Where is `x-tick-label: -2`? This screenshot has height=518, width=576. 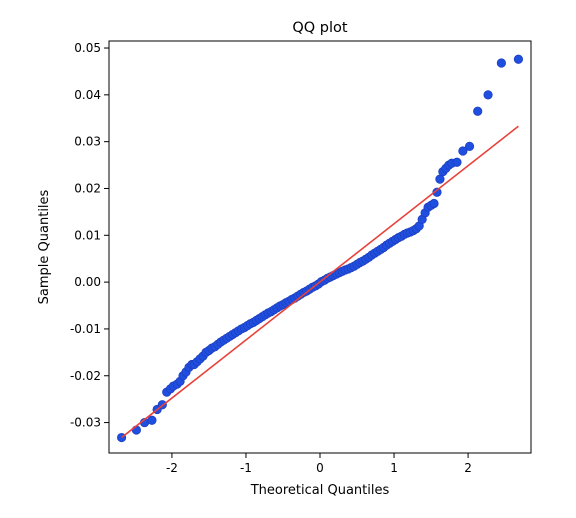 x-tick-label: -2 is located at coordinates (172, 468).